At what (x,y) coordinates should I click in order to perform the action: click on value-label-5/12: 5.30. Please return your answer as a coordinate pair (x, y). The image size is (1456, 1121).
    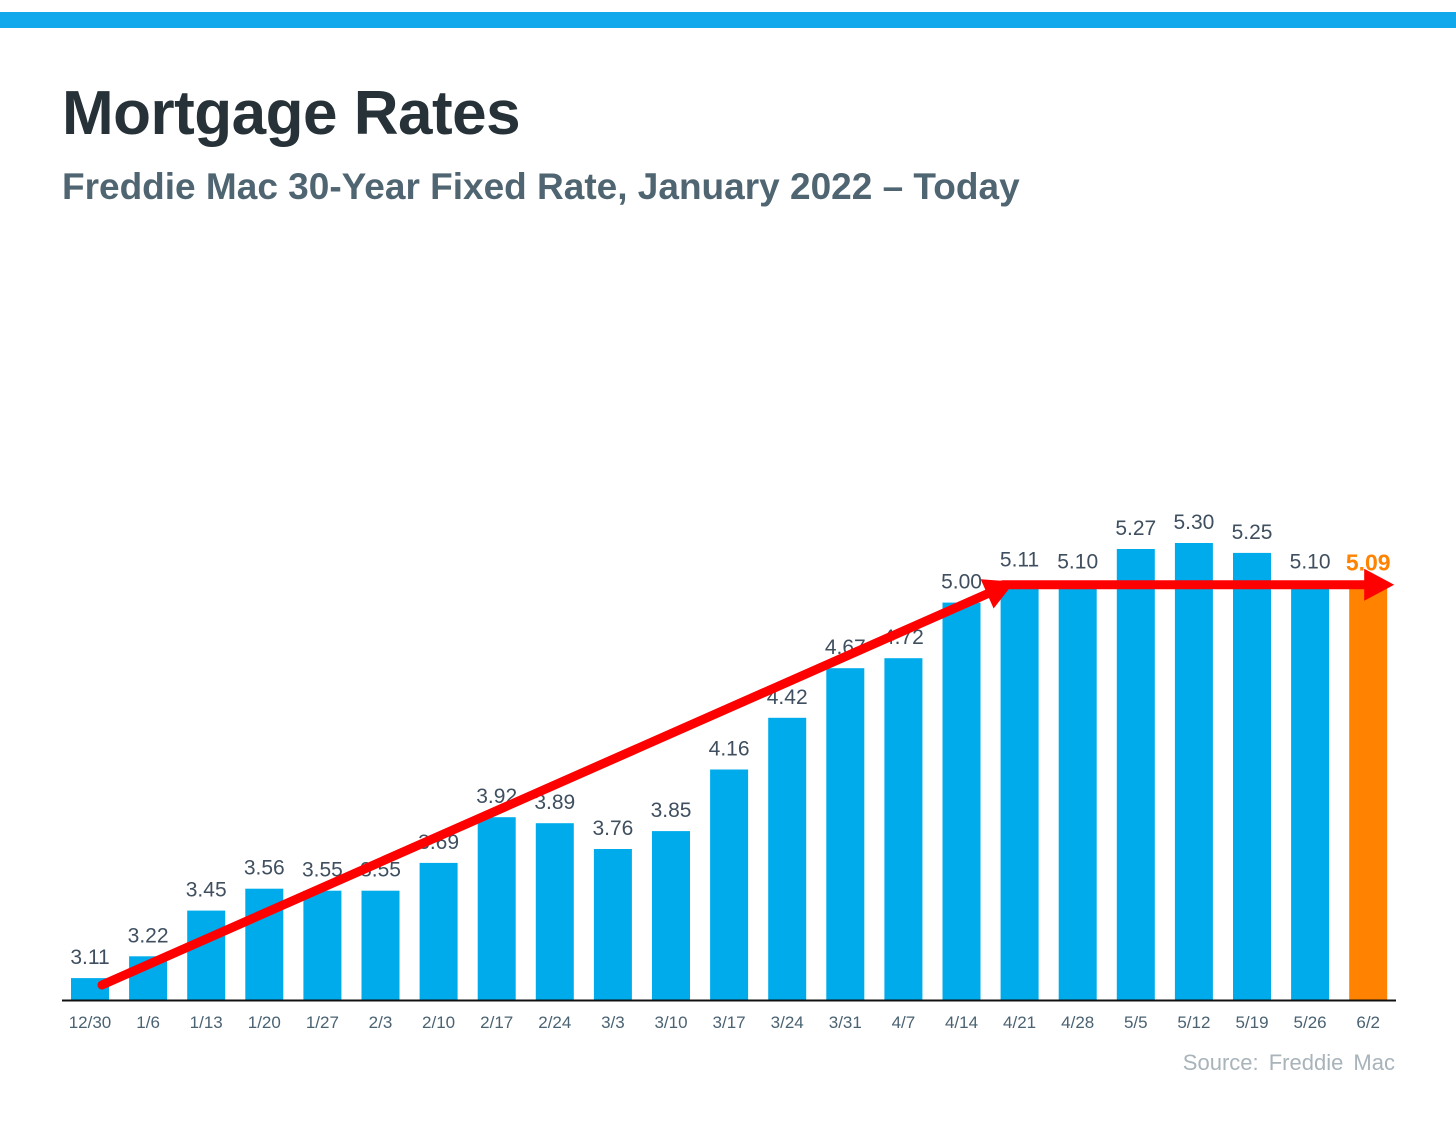
    Looking at the image, I should click on (1193, 522).